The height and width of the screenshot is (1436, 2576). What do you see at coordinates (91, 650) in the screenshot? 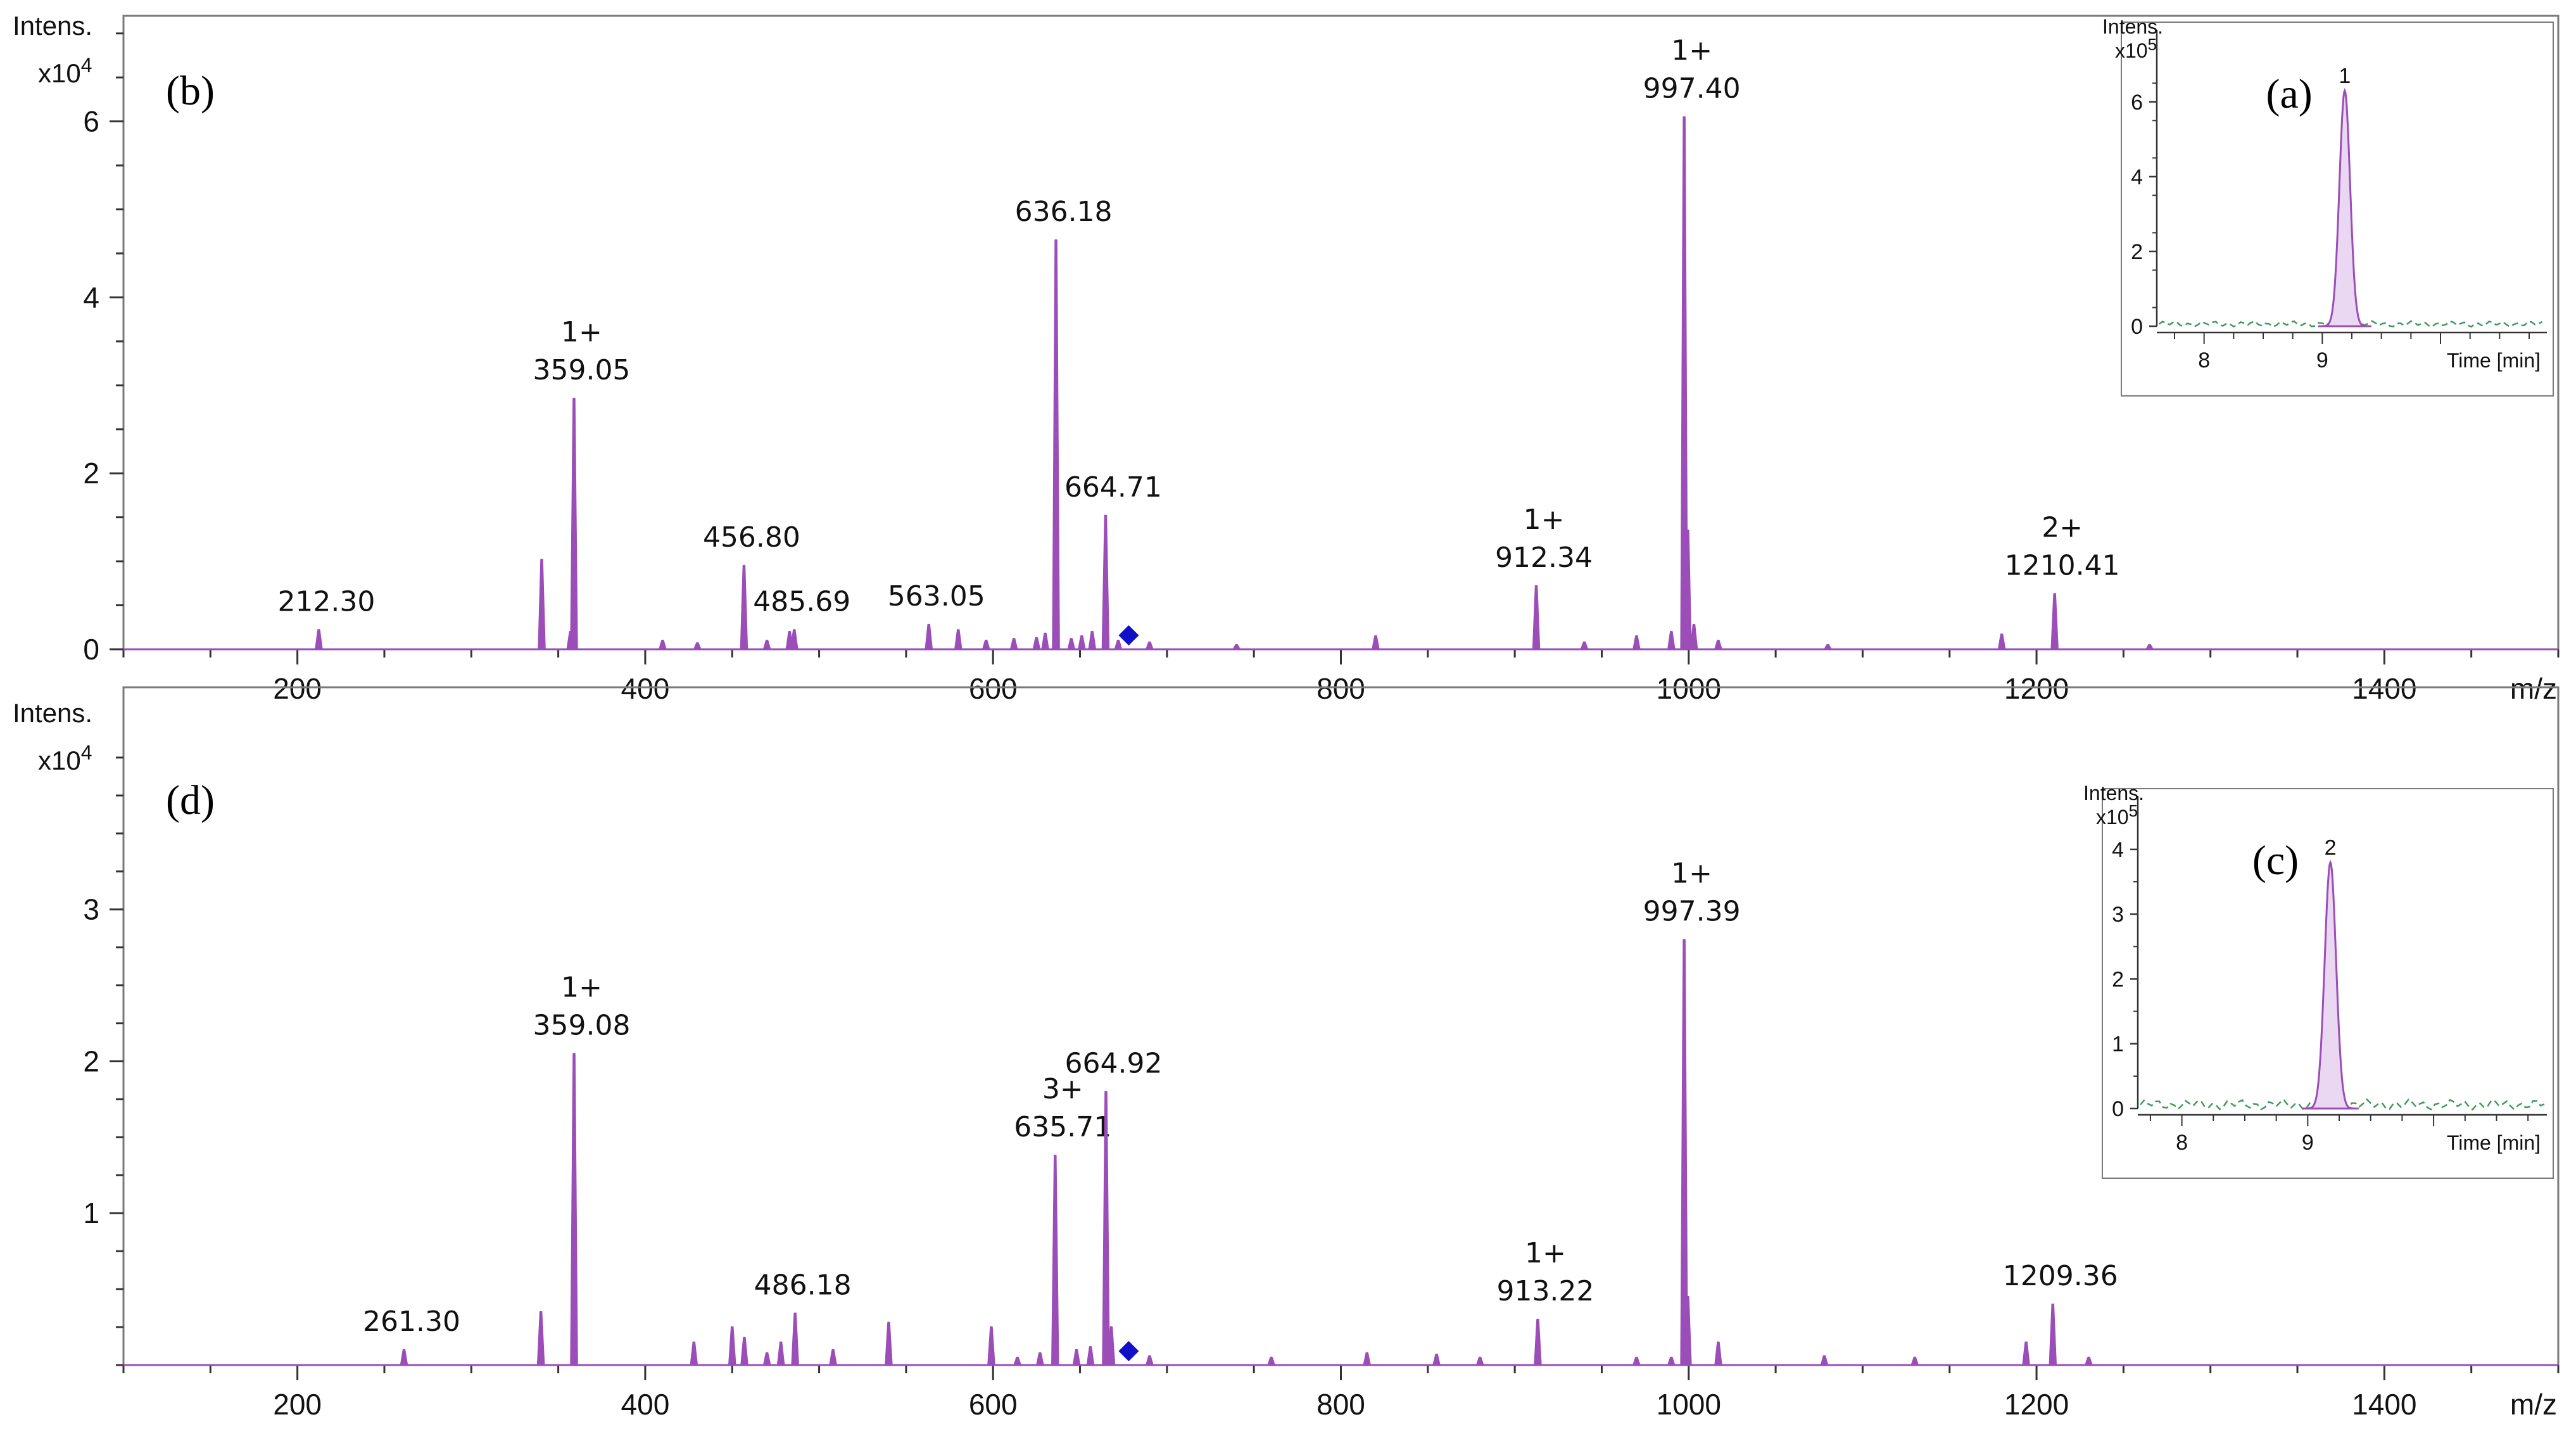
I see `y-tick-label: 0` at bounding box center [91, 650].